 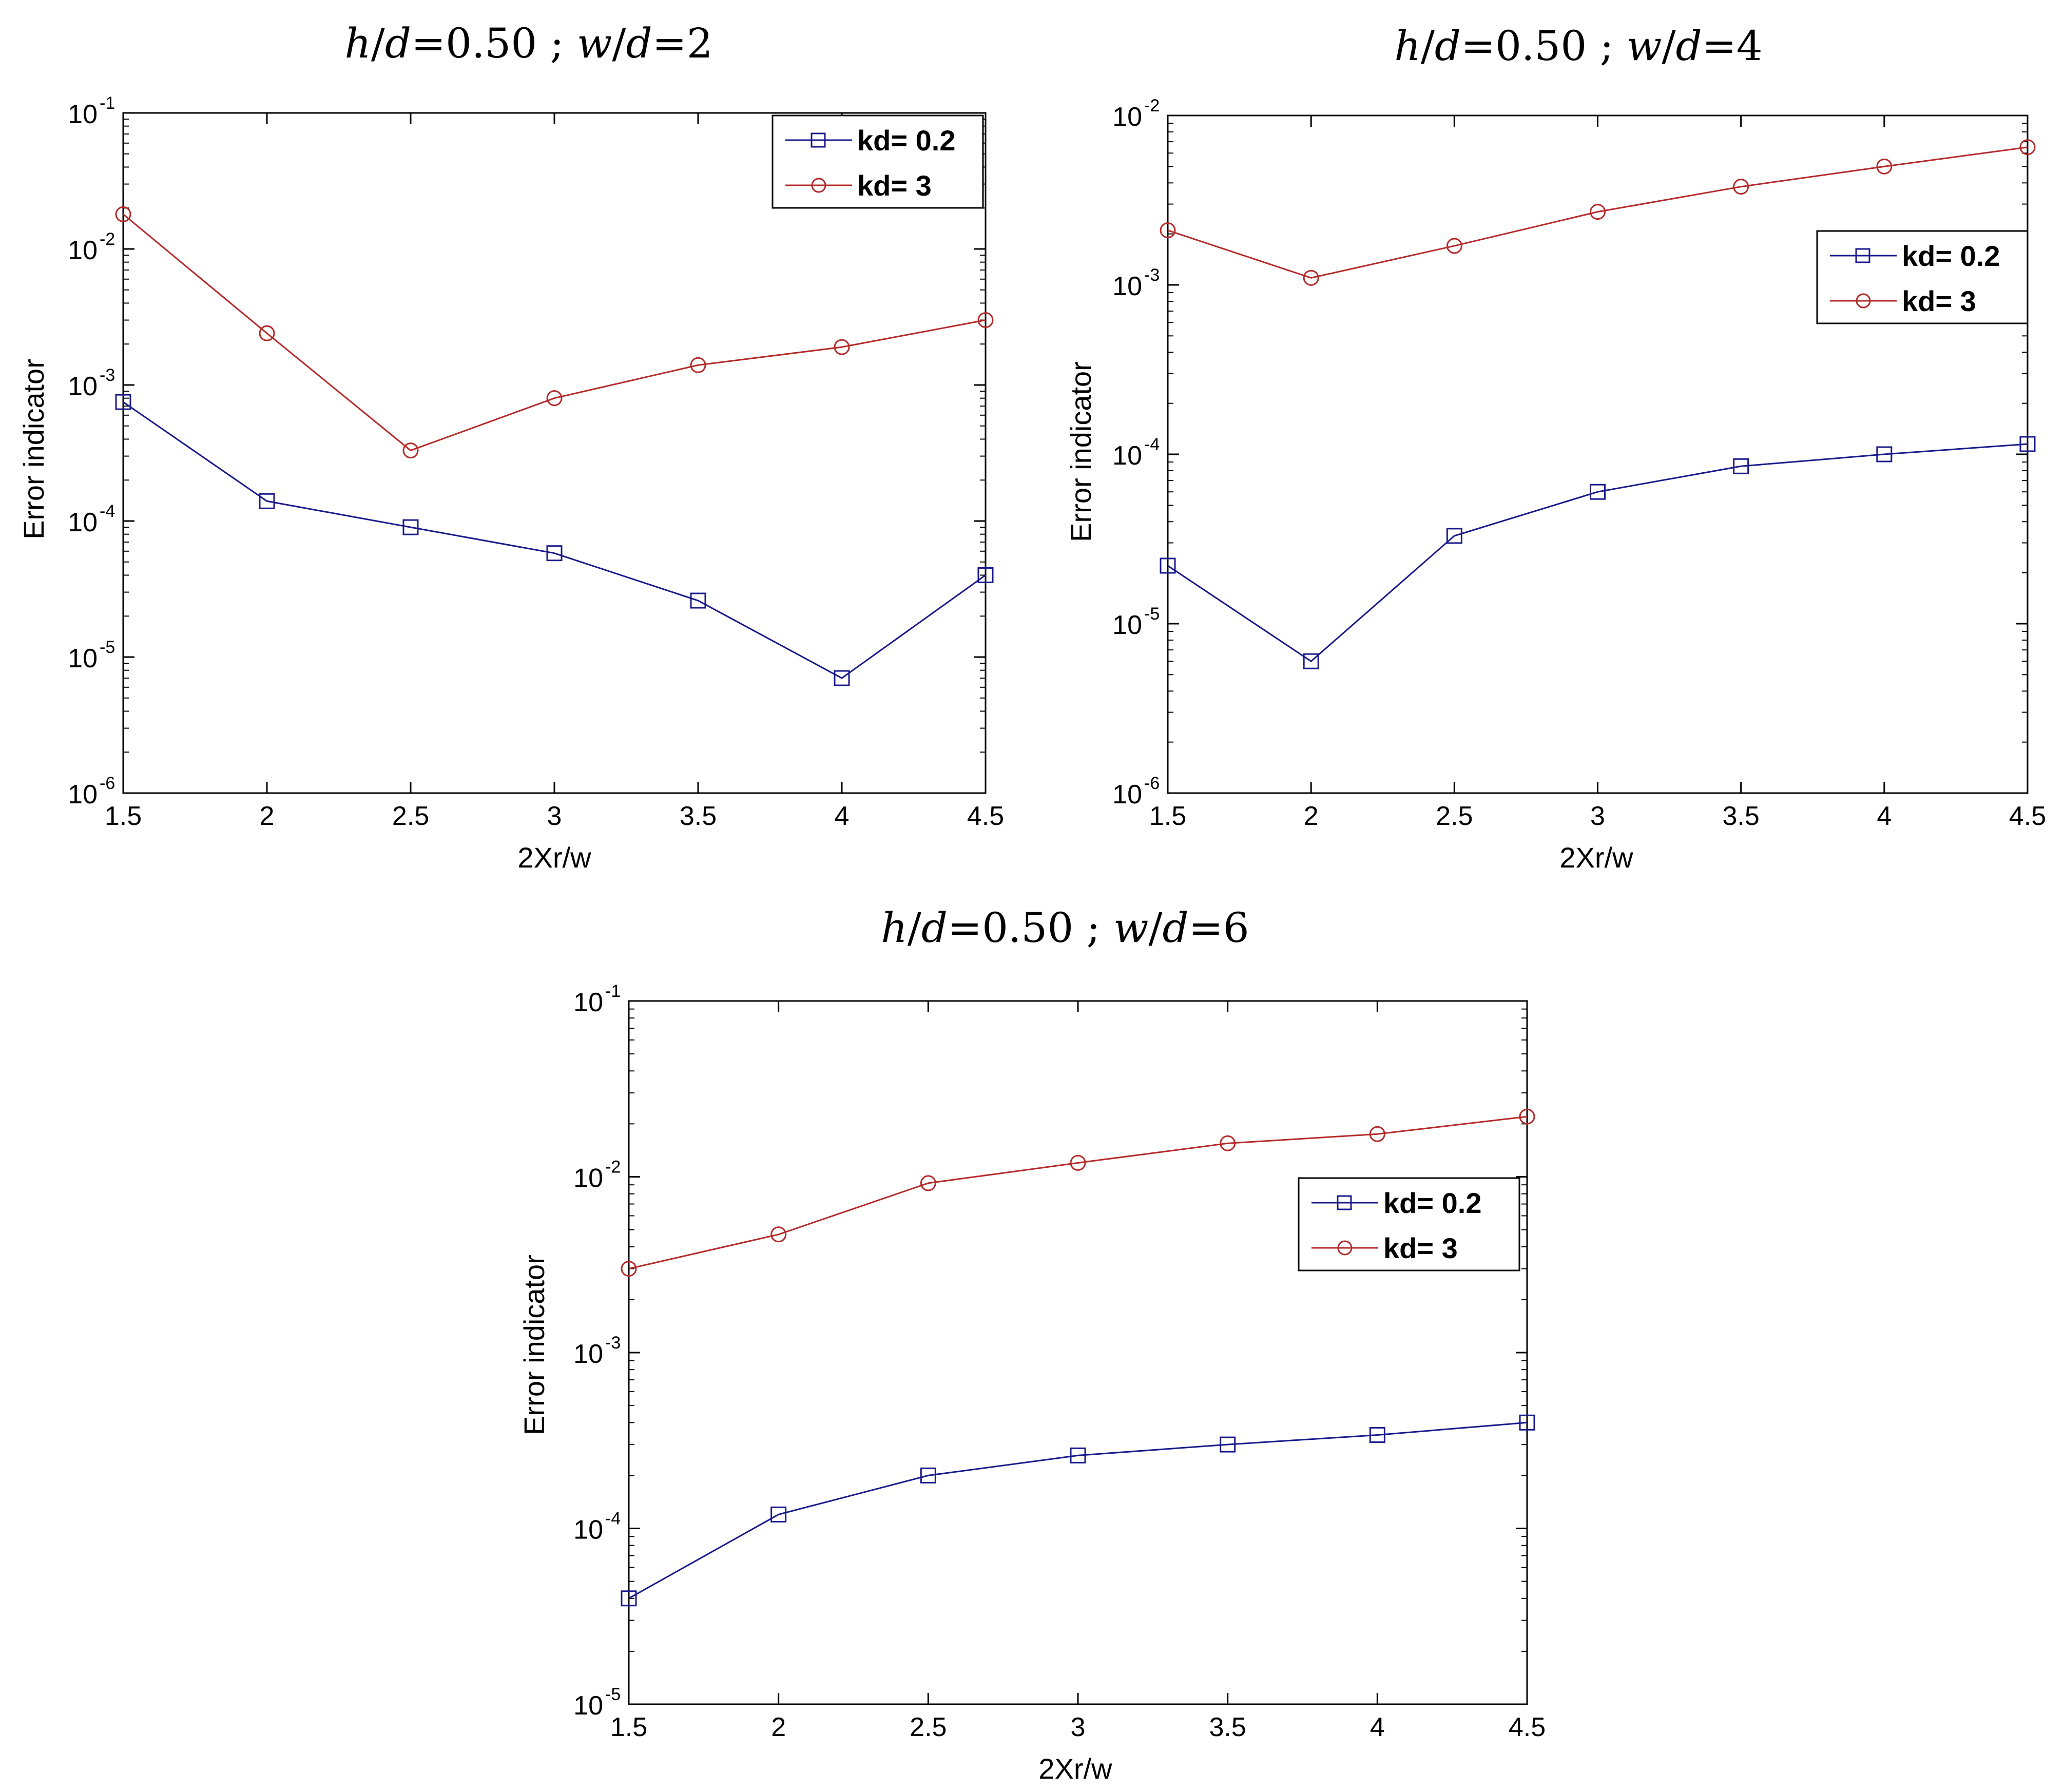 I want to click on y-tick-exponent: -6, so click(x=1152, y=783).